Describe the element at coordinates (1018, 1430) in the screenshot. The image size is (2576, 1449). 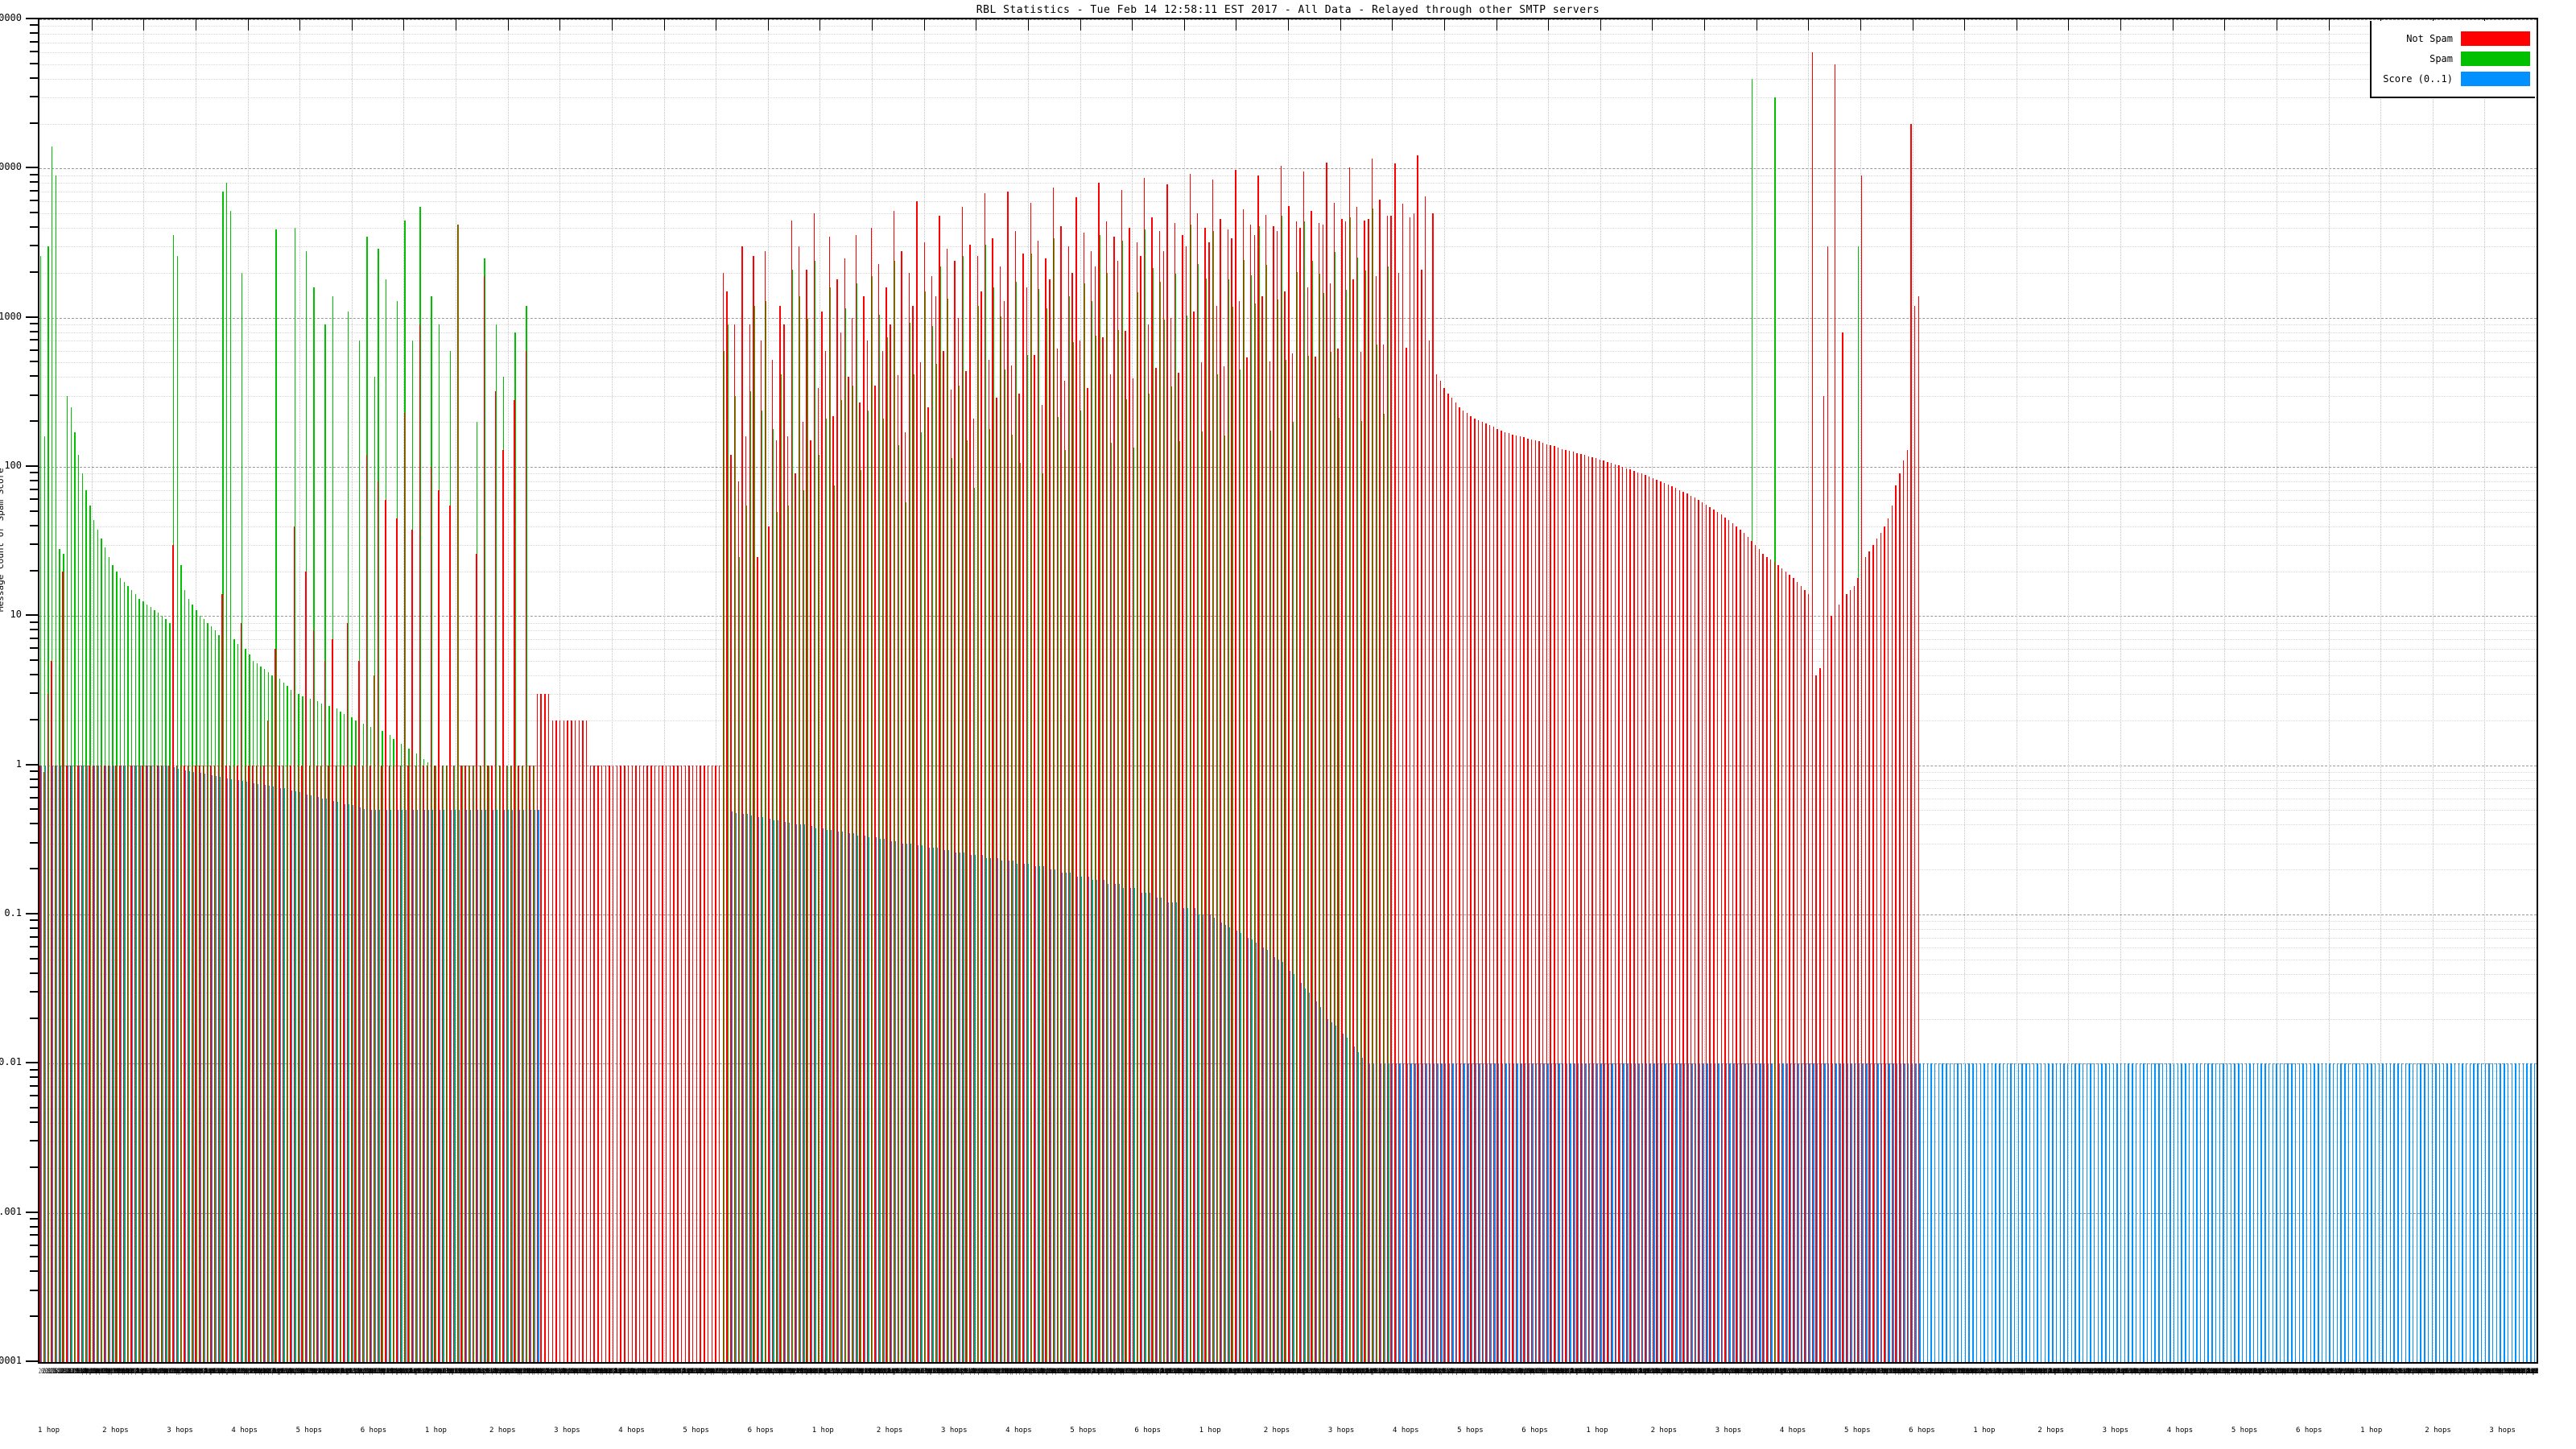
I see `x-hop-label: 4 hops` at that location.